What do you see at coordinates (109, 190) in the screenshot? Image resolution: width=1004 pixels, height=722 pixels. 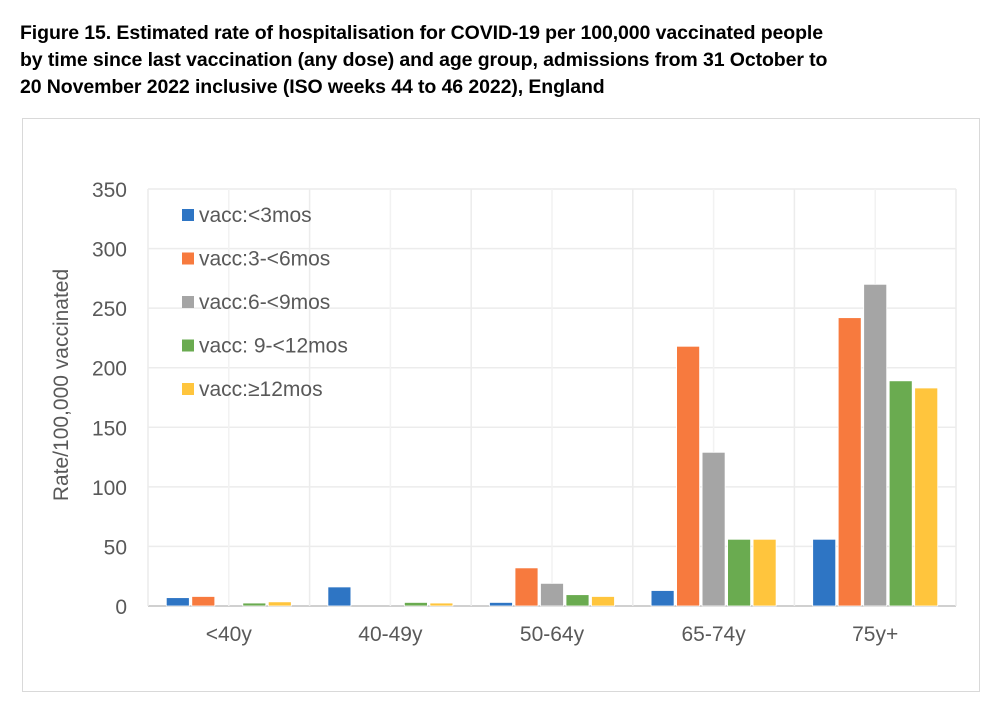 I see `y-tick-label: 350` at bounding box center [109, 190].